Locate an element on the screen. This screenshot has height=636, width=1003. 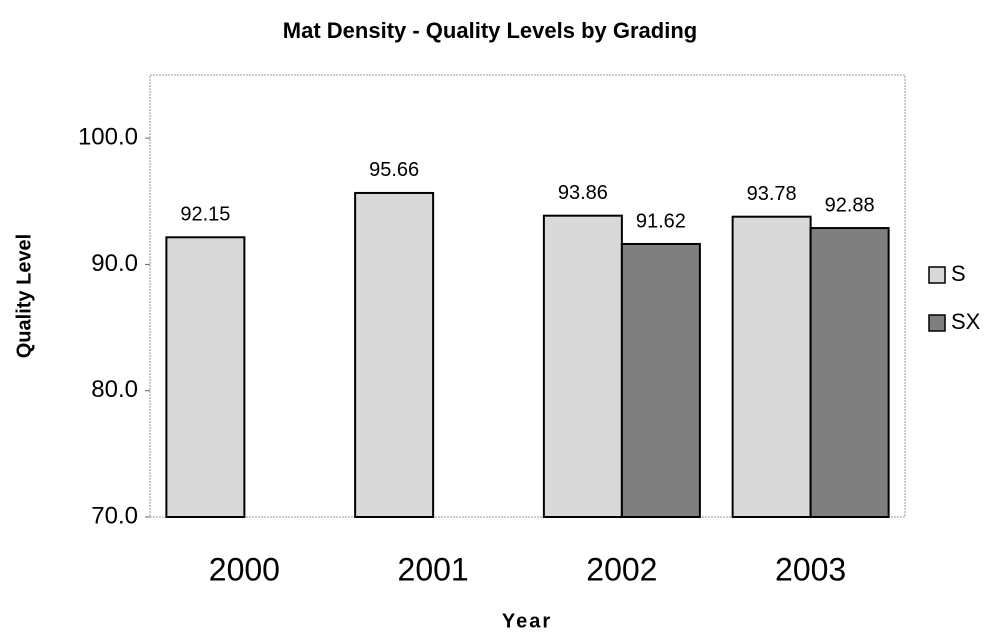
y-tick-label: 100.0 is located at coordinates (108, 136).